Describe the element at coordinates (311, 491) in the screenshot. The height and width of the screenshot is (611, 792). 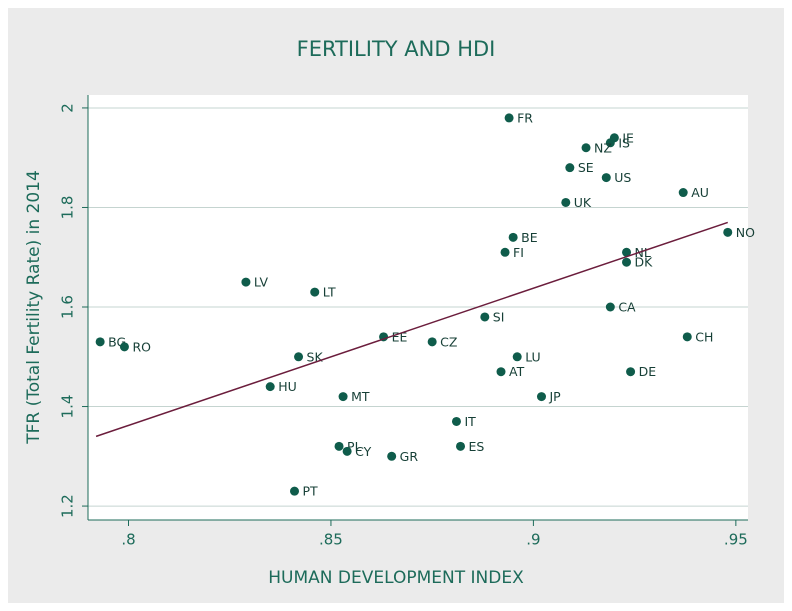
I see `point-label: PT` at that location.